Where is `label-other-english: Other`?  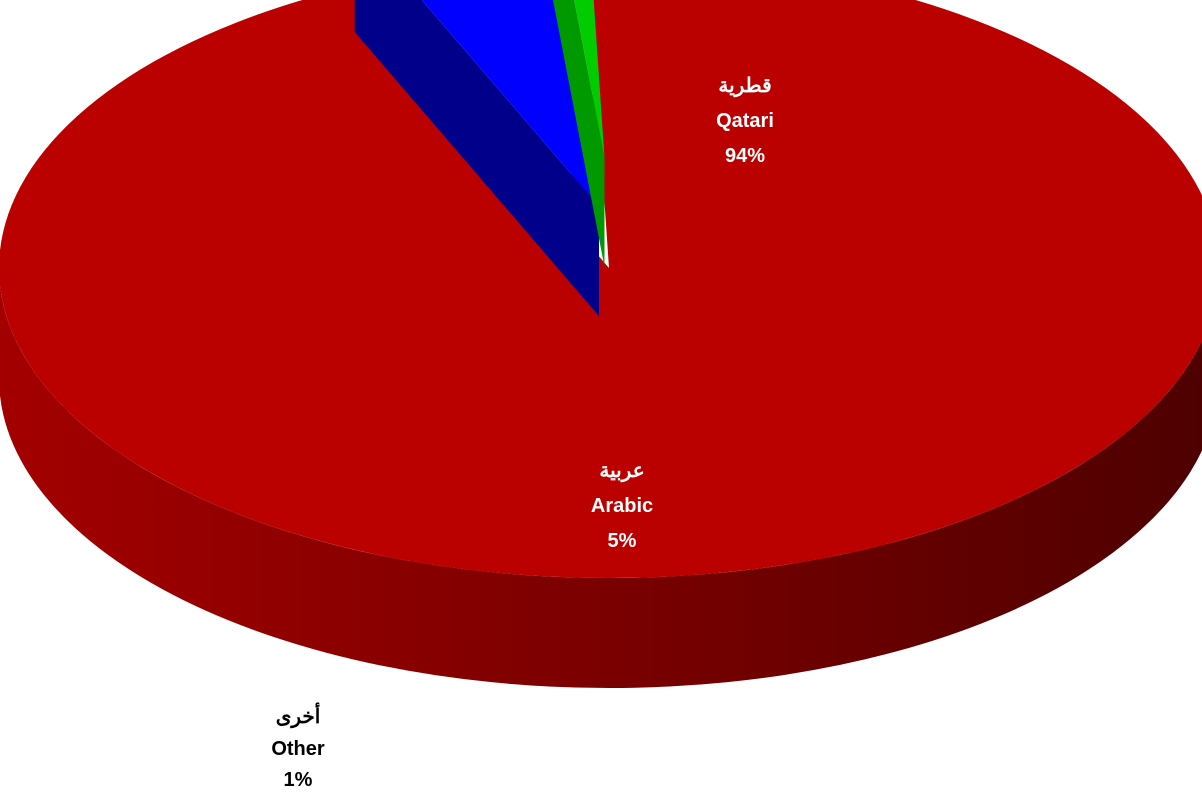
label-other-english: Other is located at coordinates (298, 749).